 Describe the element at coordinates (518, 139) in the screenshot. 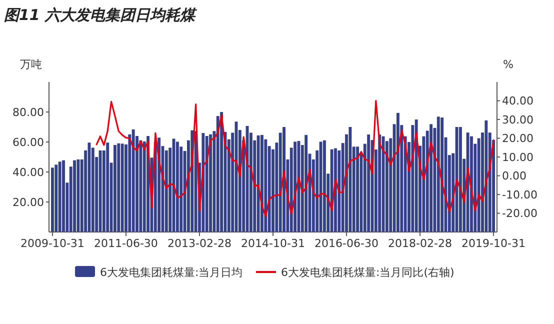

I see `y2-tick-label: 20.00` at that location.